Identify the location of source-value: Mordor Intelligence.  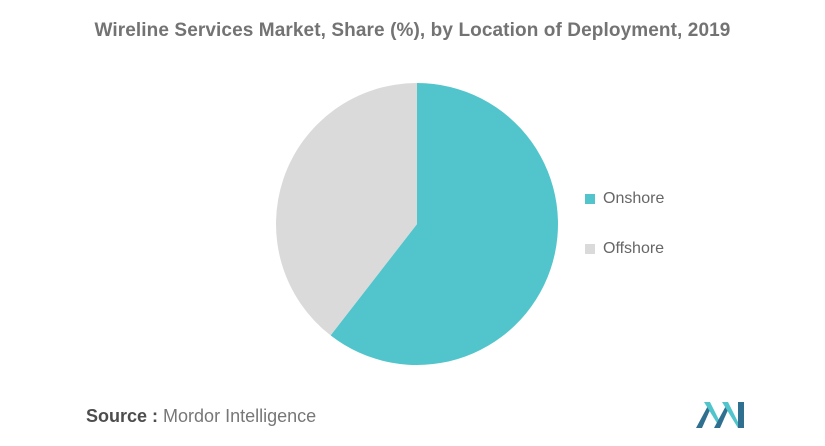
(240, 416).